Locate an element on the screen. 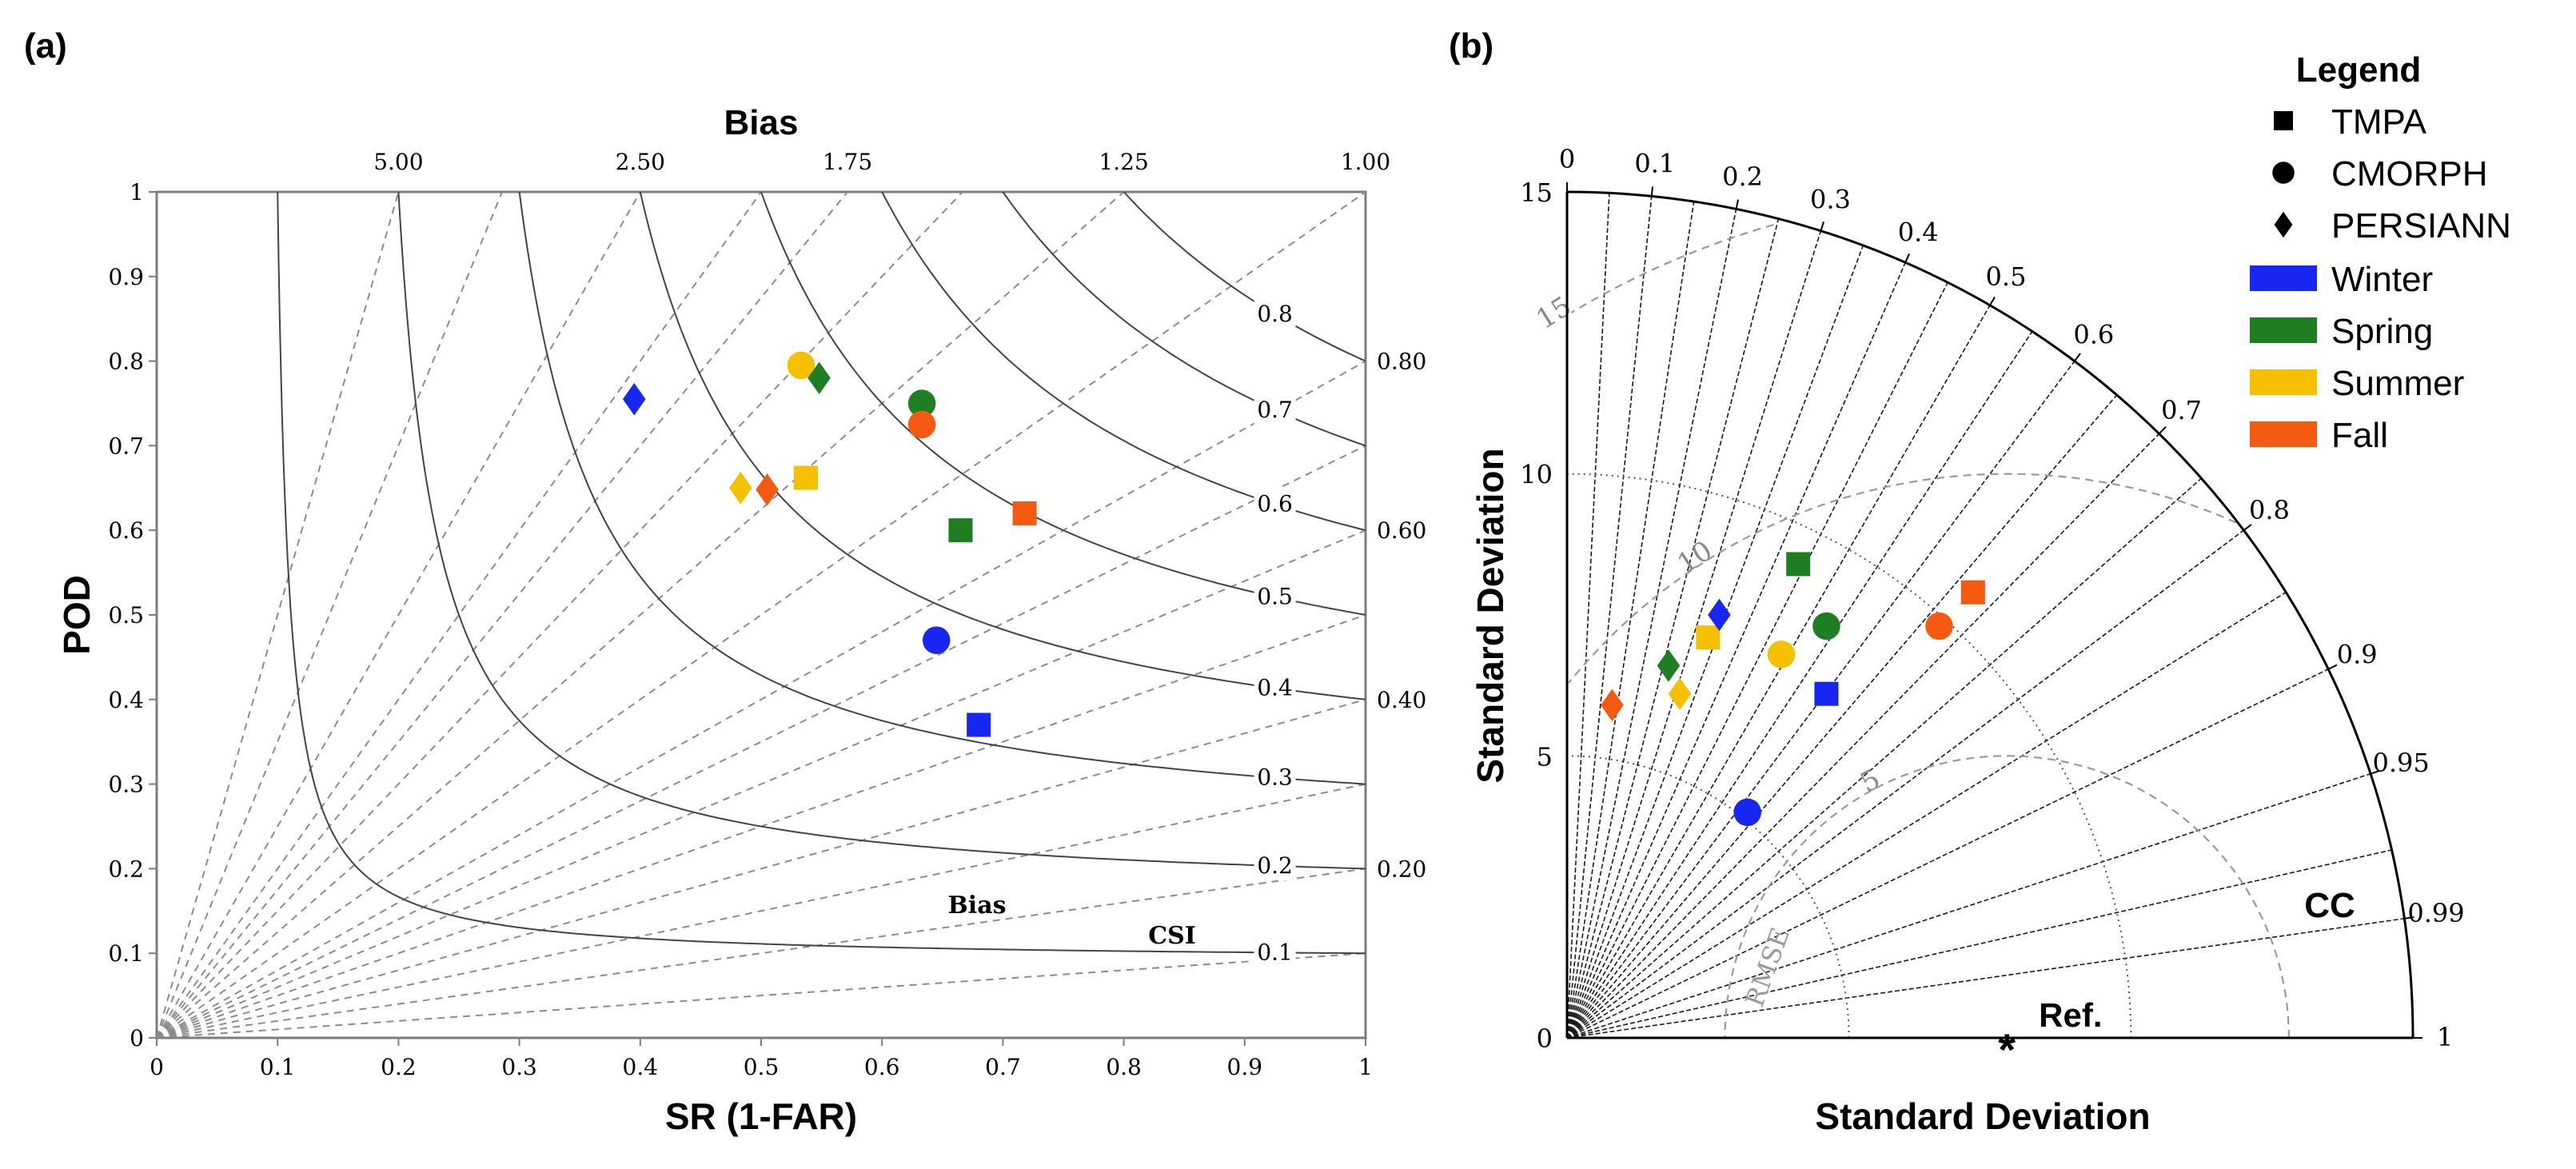  legend-tmpa-marker is located at coordinates (2283, 120).